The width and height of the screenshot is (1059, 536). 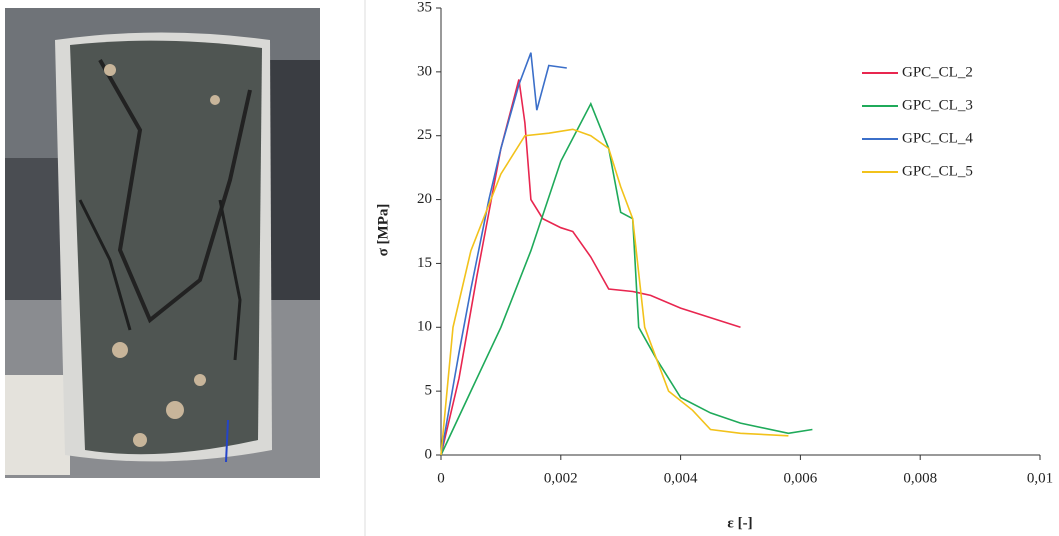 What do you see at coordinates (801, 478) in the screenshot?
I see `x-tick-label: 0,006` at bounding box center [801, 478].